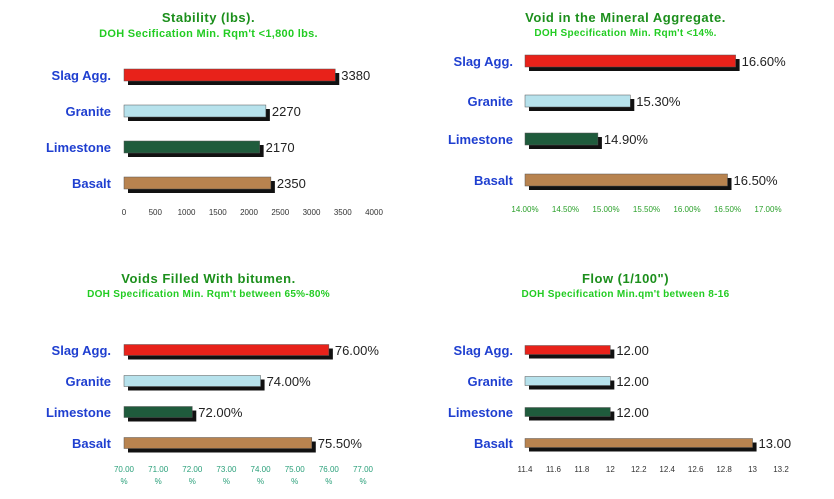 The width and height of the screenshot is (834, 499). I want to click on data-label: 2270, so click(286, 111).